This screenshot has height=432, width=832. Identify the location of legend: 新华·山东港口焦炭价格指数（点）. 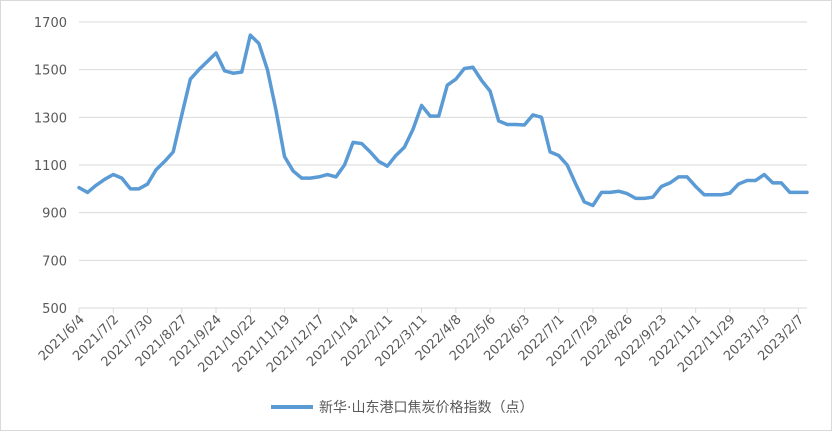
(402, 408).